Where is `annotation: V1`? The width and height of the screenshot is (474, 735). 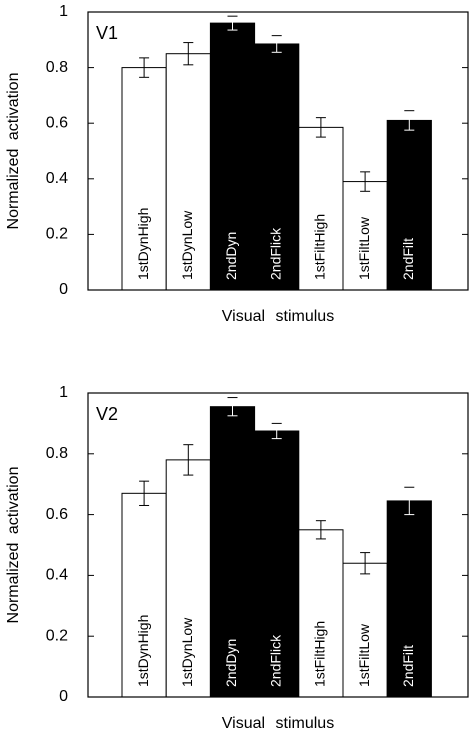
annotation: V1 is located at coordinates (107, 33).